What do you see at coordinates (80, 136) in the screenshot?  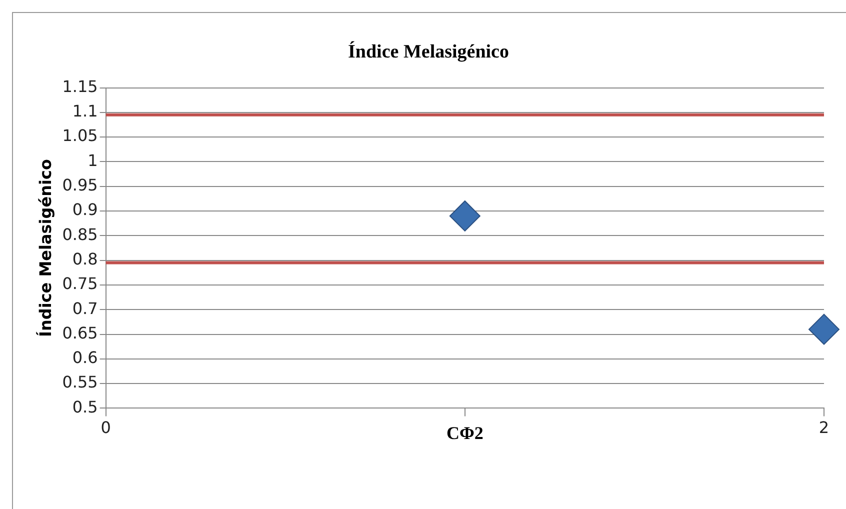 I see `y-tick-label: 1.05` at bounding box center [80, 136].